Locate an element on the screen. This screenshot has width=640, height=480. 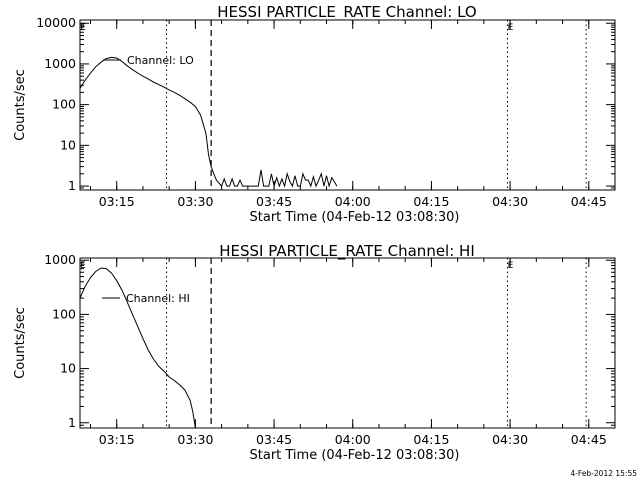
chart-title-hi: HESSI PARTICLE_RATE Channel: HI is located at coordinates (347, 251).